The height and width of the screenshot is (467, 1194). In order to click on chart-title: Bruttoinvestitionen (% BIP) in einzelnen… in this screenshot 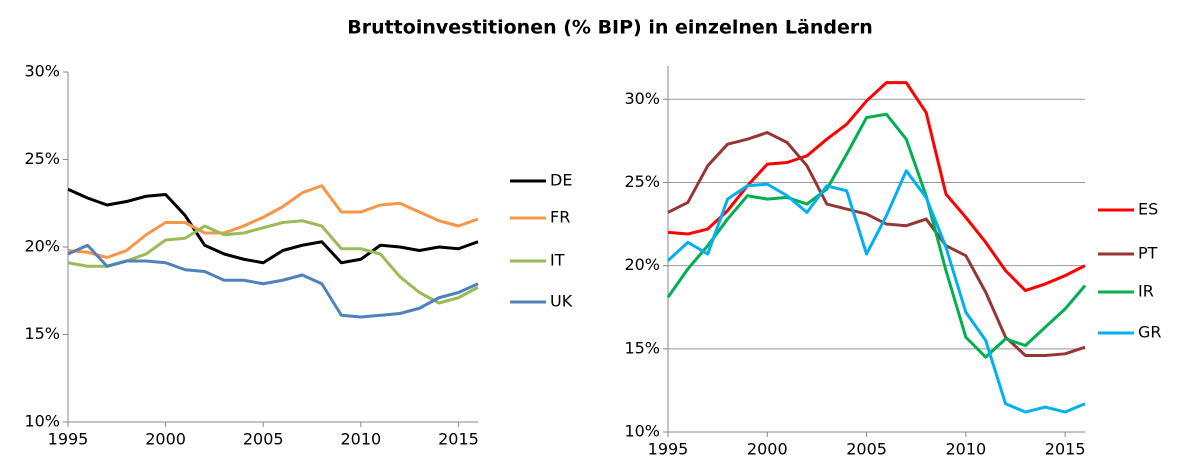, I will do `click(610, 28)`.